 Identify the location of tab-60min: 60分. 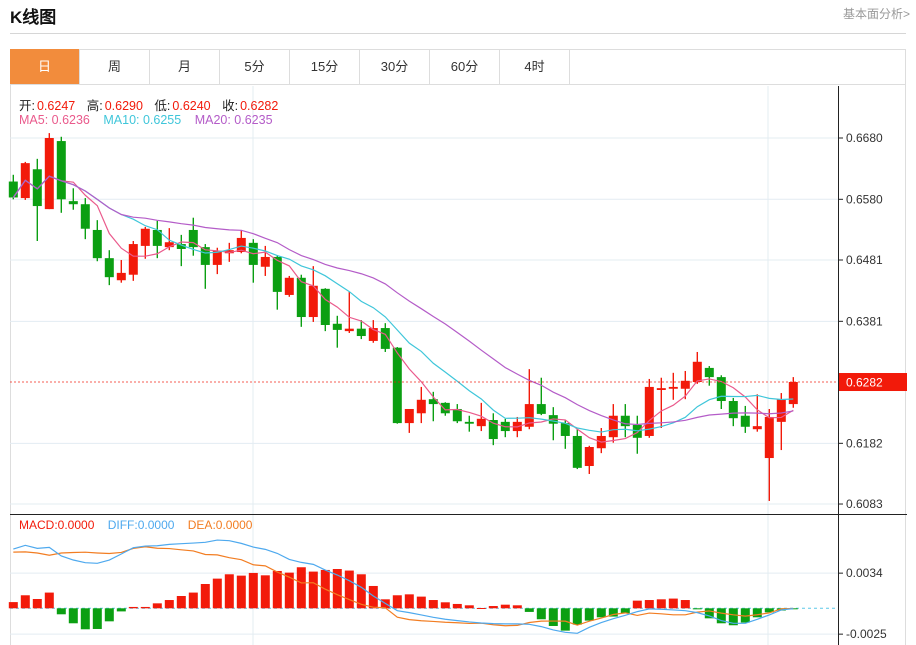
(465, 66).